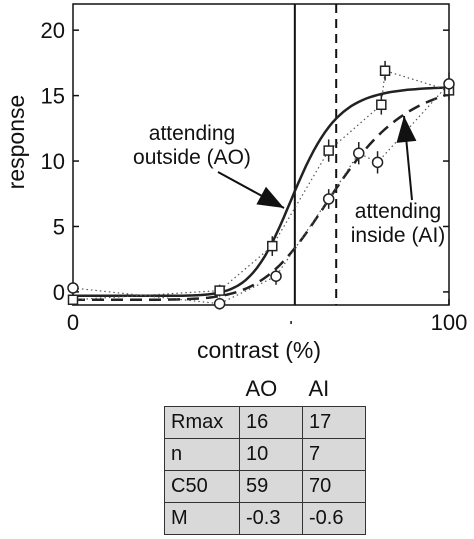  I want to click on annotation-ao-line1: attending, so click(192, 133).